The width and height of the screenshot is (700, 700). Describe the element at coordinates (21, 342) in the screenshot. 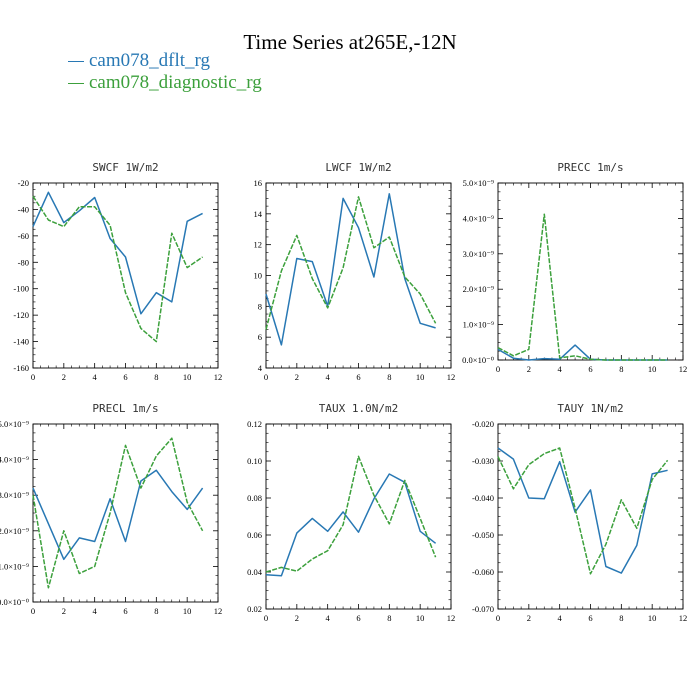

I see `y-tick-label: -140` at that location.